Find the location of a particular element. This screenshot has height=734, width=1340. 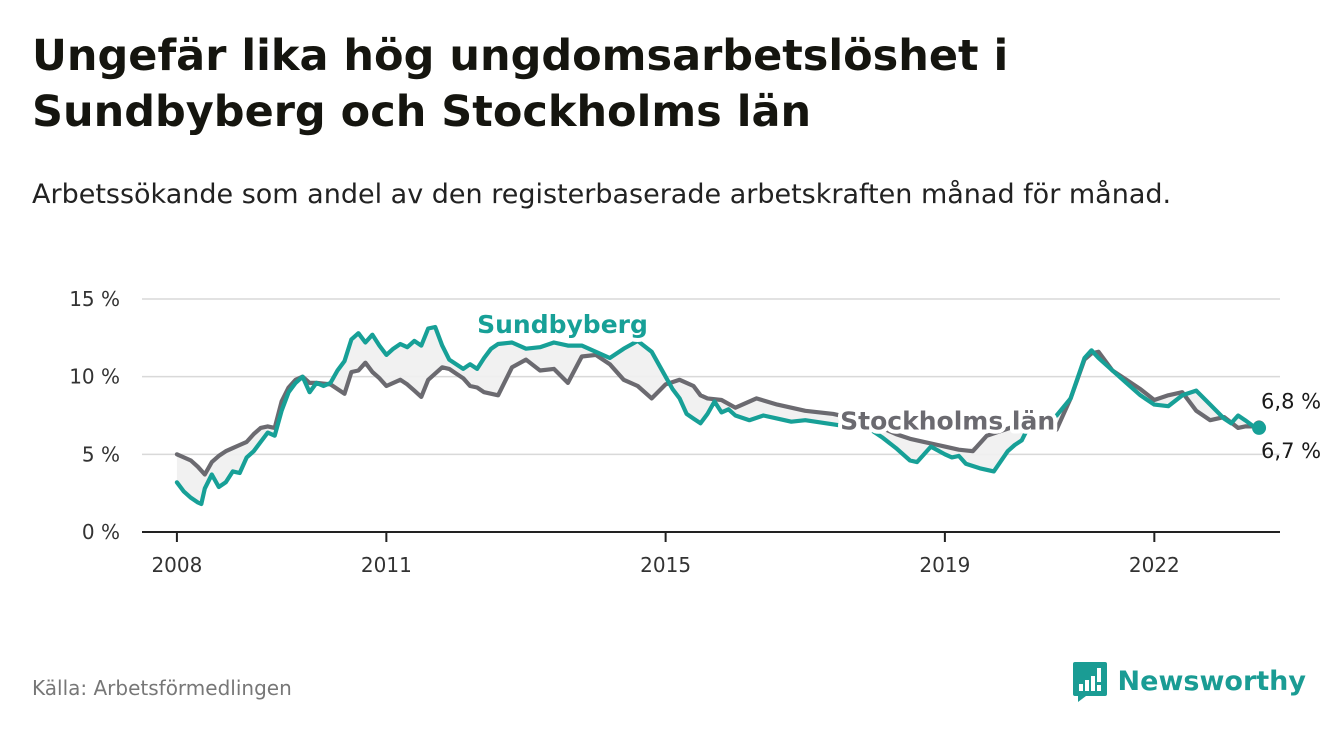

source-note: Källa: Arbetsförmedlingen is located at coordinates (162, 688).